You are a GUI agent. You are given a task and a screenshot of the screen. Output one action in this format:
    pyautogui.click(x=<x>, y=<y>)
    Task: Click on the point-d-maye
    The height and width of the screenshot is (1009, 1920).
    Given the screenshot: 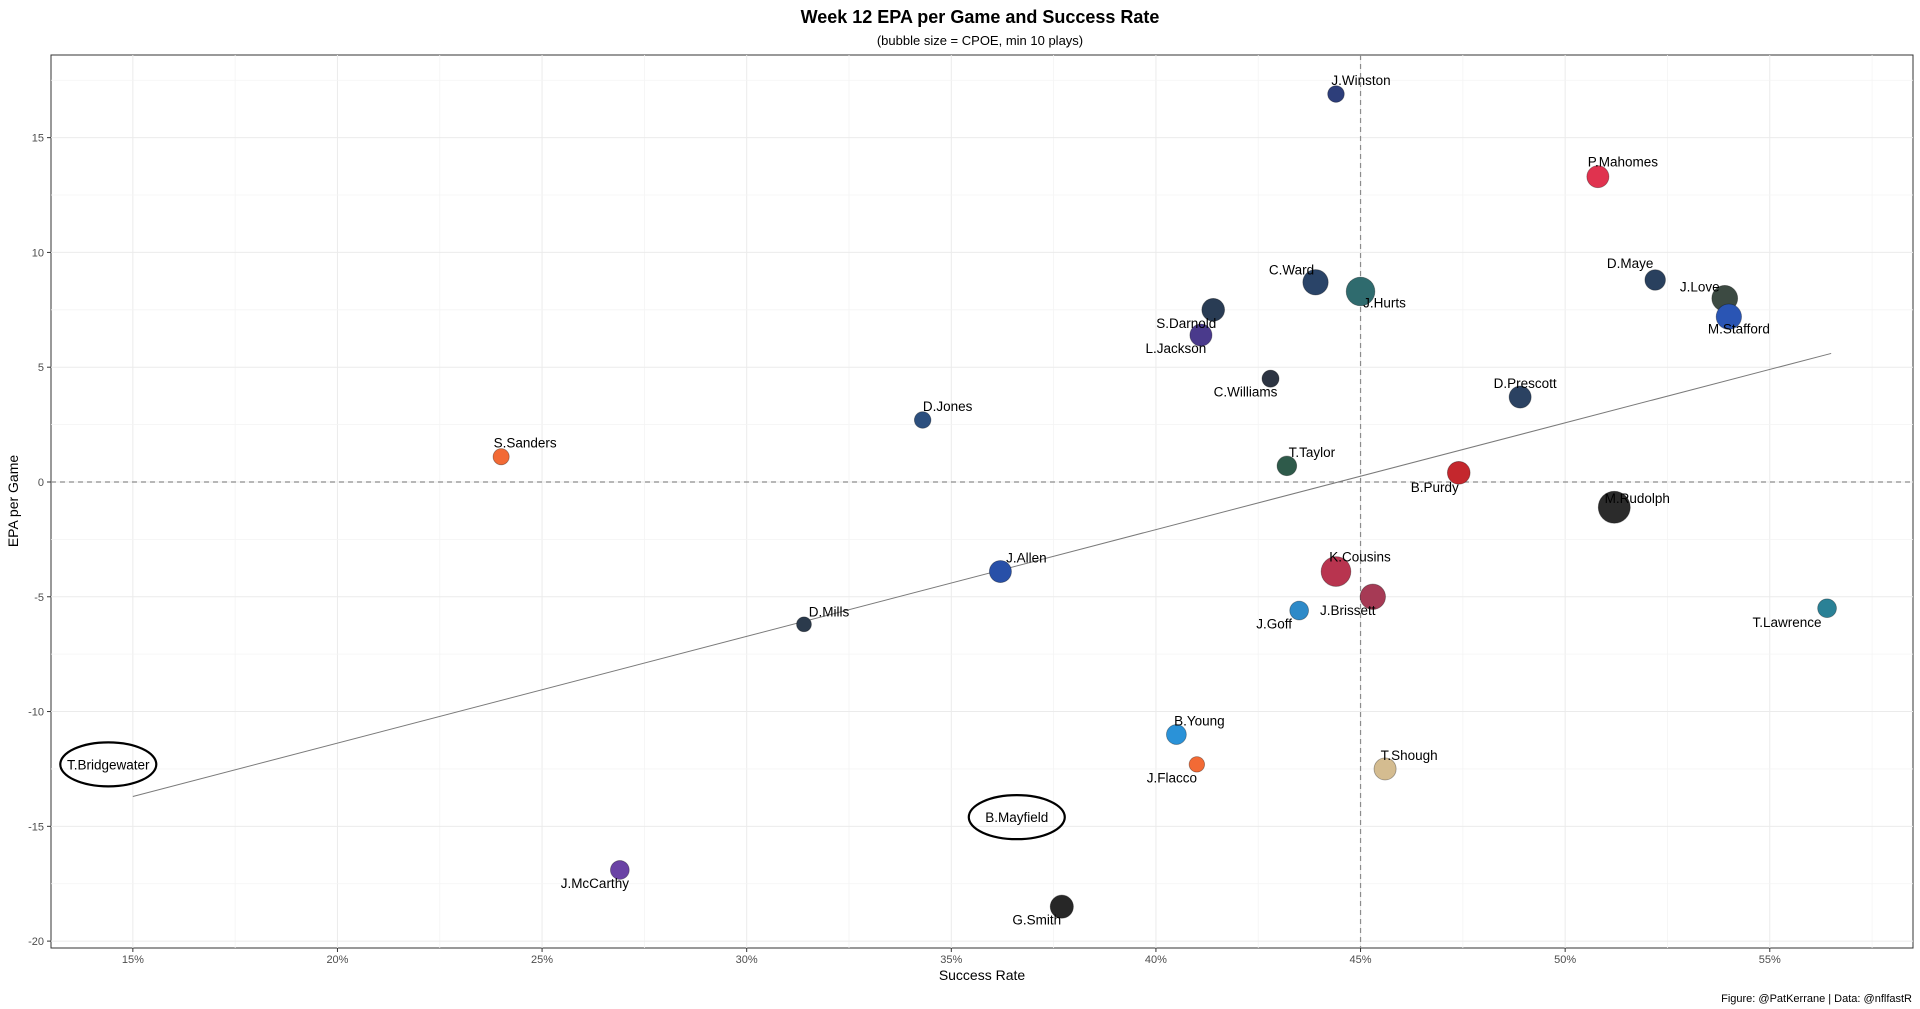 What is the action you would take?
    pyautogui.click(x=1655, y=280)
    